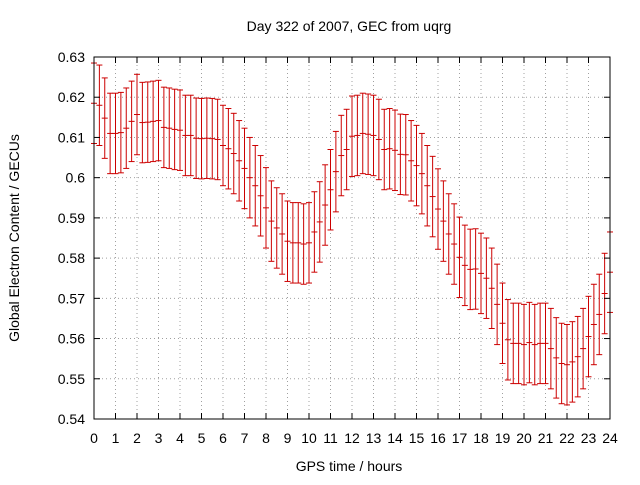 The image size is (640, 485). What do you see at coordinates (71, 419) in the screenshot?
I see `y-tick-label: 0.54` at bounding box center [71, 419].